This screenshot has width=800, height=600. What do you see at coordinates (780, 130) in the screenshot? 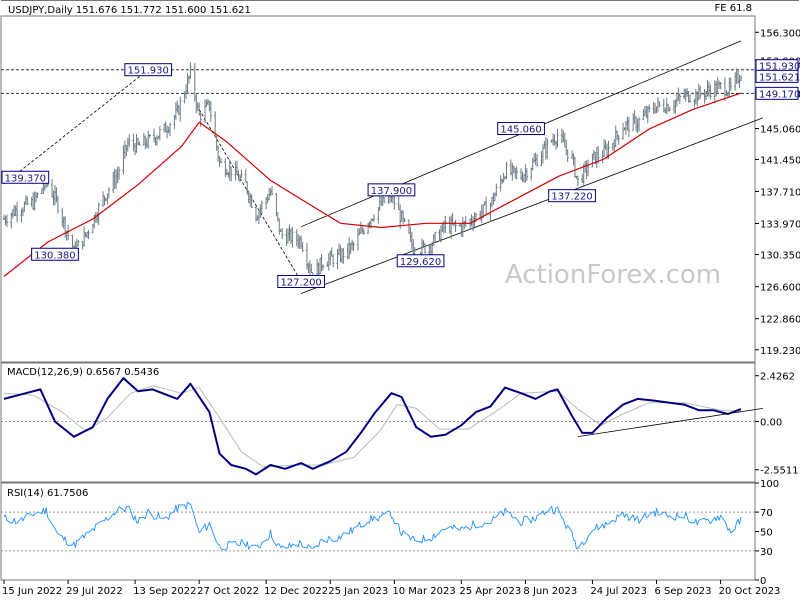
I see `price-axis-label: 145.060` at bounding box center [780, 130].